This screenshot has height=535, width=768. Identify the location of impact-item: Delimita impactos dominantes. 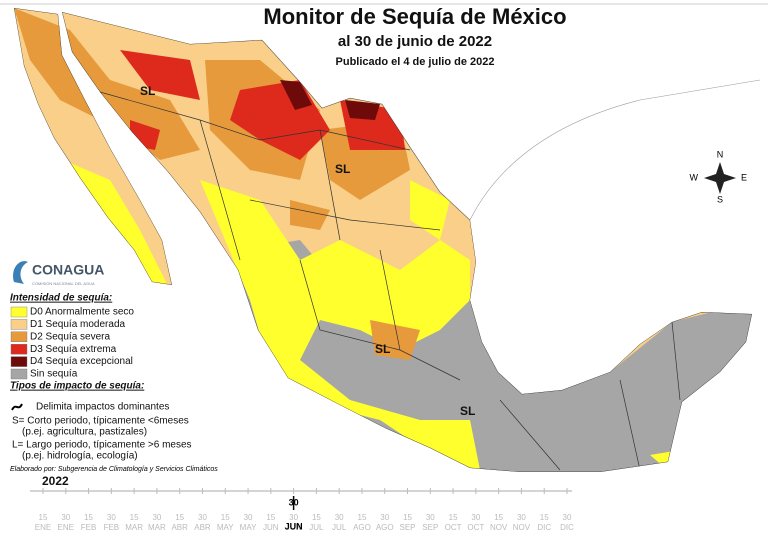
(102, 407).